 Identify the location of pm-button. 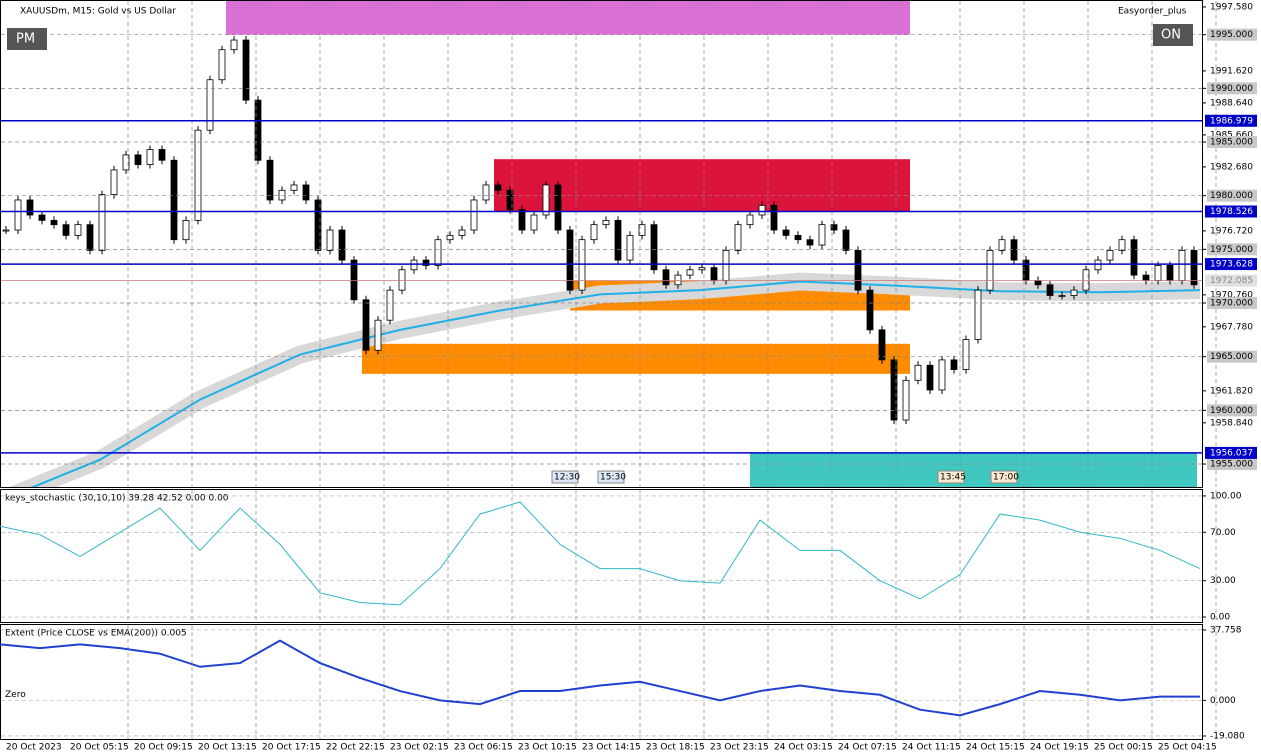
(27, 39).